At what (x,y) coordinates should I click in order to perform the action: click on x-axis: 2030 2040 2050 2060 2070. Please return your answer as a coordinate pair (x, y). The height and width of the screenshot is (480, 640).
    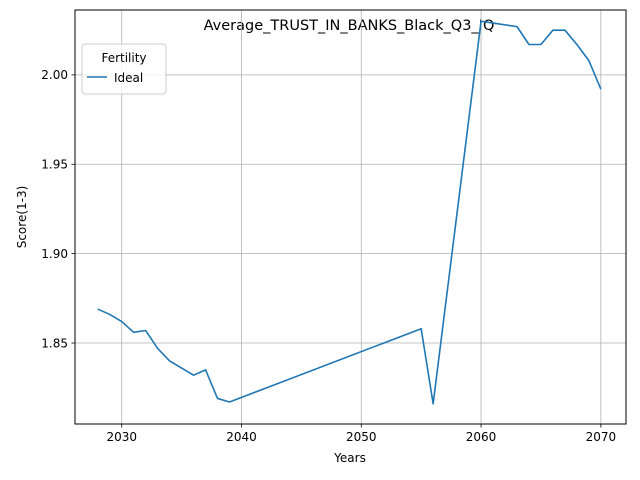
    Looking at the image, I should click on (361, 434).